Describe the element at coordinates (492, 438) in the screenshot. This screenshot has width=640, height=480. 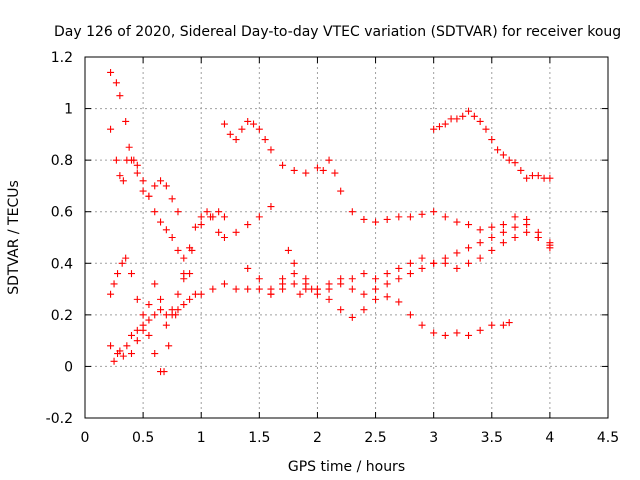
I see `x-tick-label: 3.5` at that location.